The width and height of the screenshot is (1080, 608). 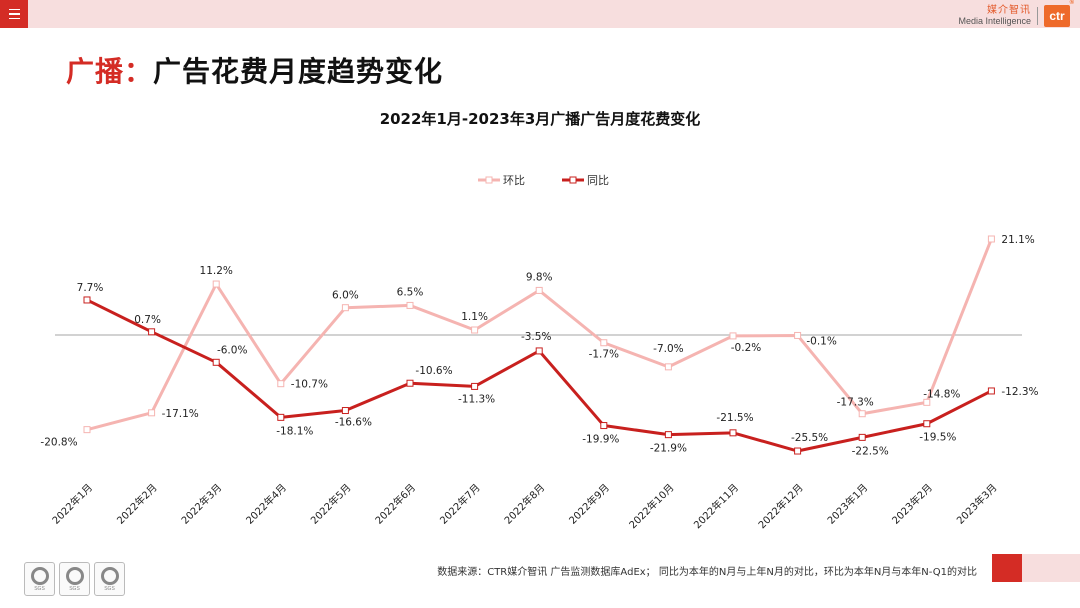 I want to click on data-label: 0.7%, so click(x=147, y=320).